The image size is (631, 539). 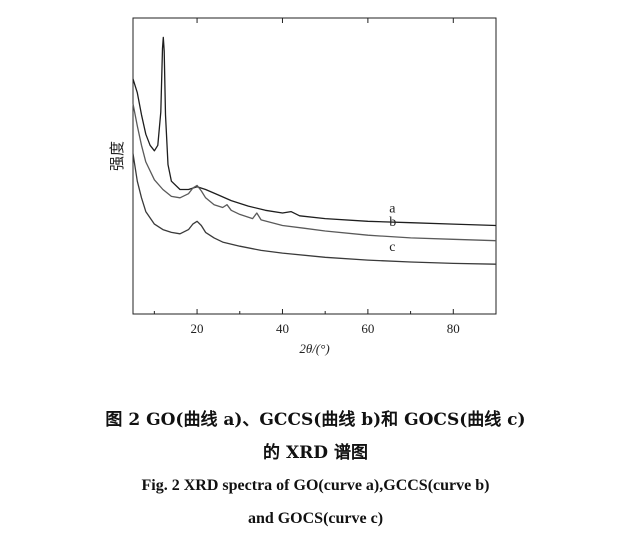 I want to click on caption-zh-line1: 图 2 GO(曲线 a)、GCCS(曲线 b)和 GOCS(曲线 c), so click(x=315, y=420).